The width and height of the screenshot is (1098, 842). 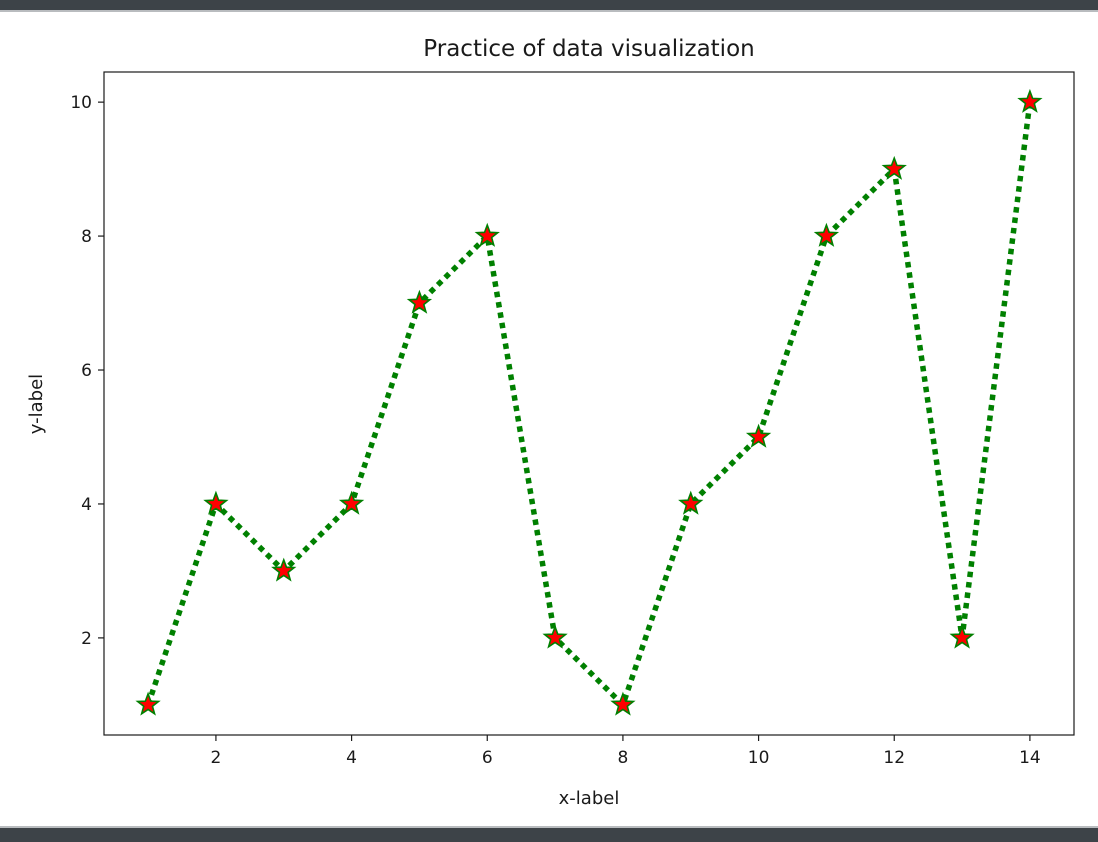 What do you see at coordinates (894, 758) in the screenshot?
I see `x-tick-label: 12` at bounding box center [894, 758].